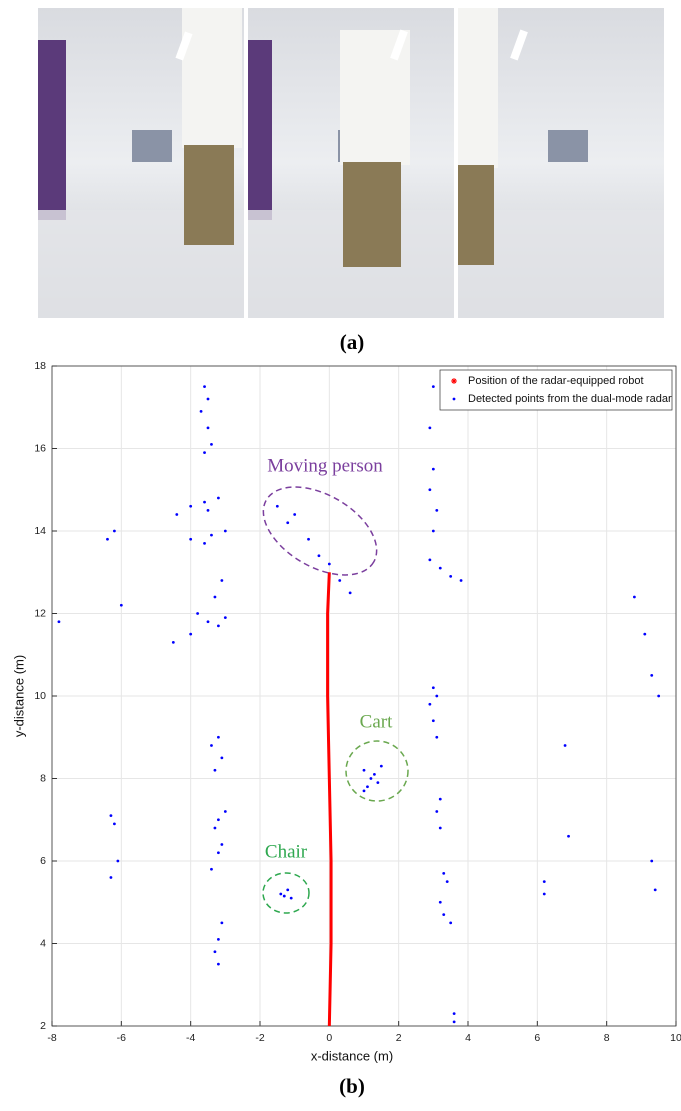  I want to click on y-axis-label: y-distance (m), so click(18, 696).